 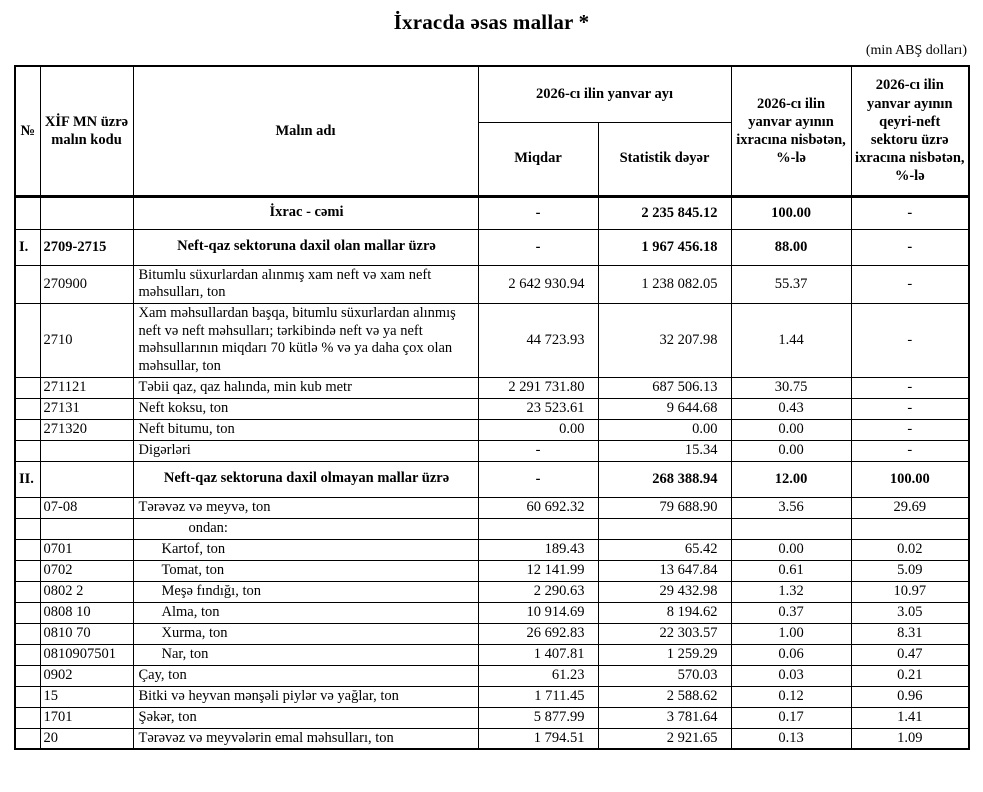 I want to click on header-row-sub: Miqdar Statistik dəyər, so click(x=492, y=159).